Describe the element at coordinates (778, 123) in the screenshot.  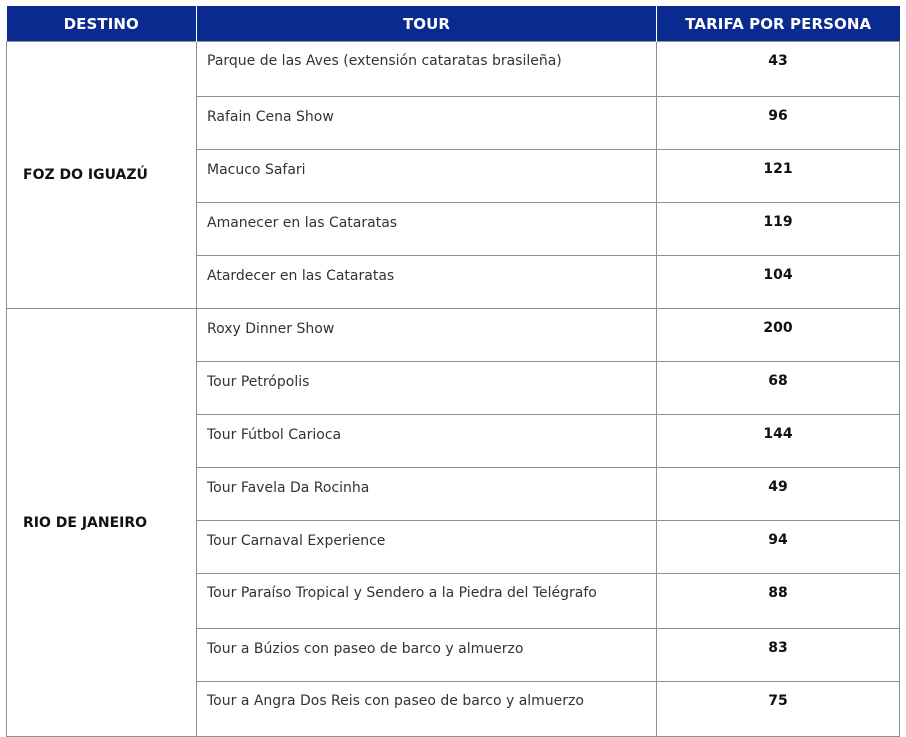
I see `rate-cell: 96` at that location.